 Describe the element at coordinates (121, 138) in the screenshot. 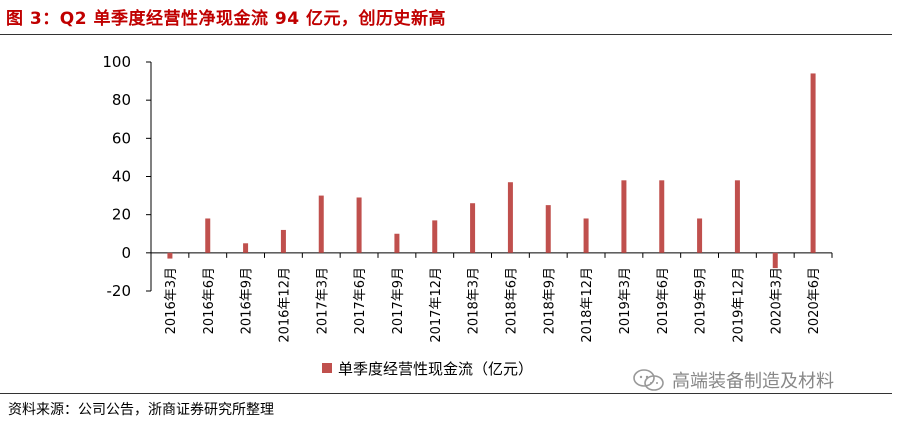

I see `y-tick-label: 60` at that location.